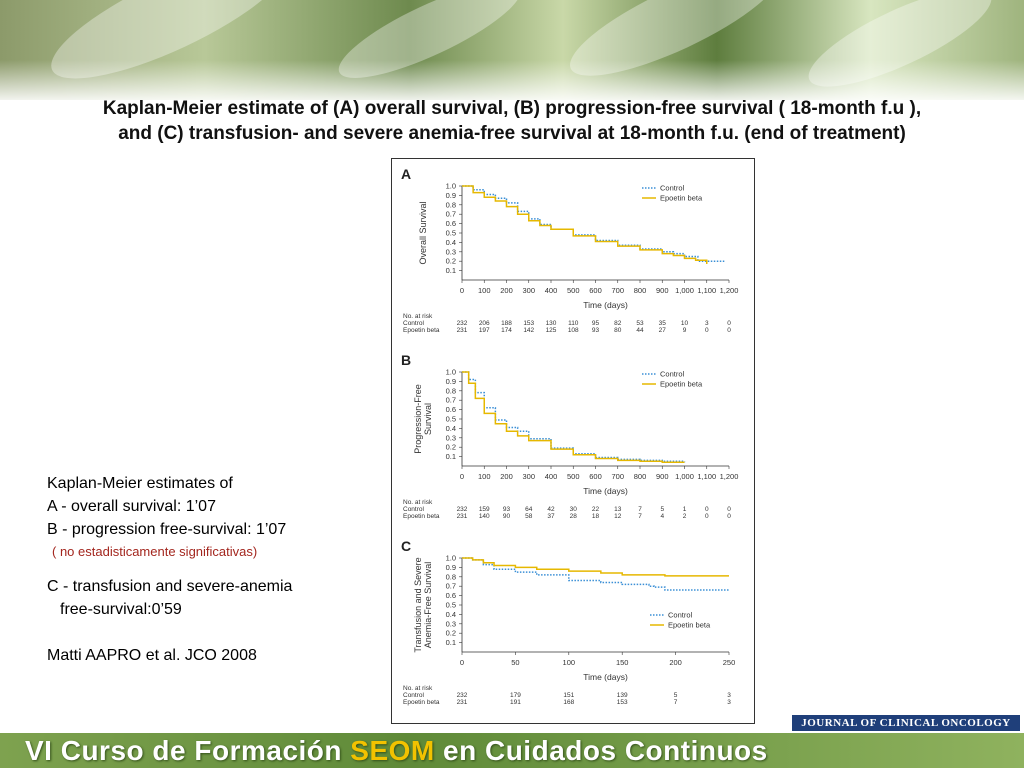  What do you see at coordinates (729, 702) in the screenshot?
I see `at-risk-value-c: 3` at bounding box center [729, 702].